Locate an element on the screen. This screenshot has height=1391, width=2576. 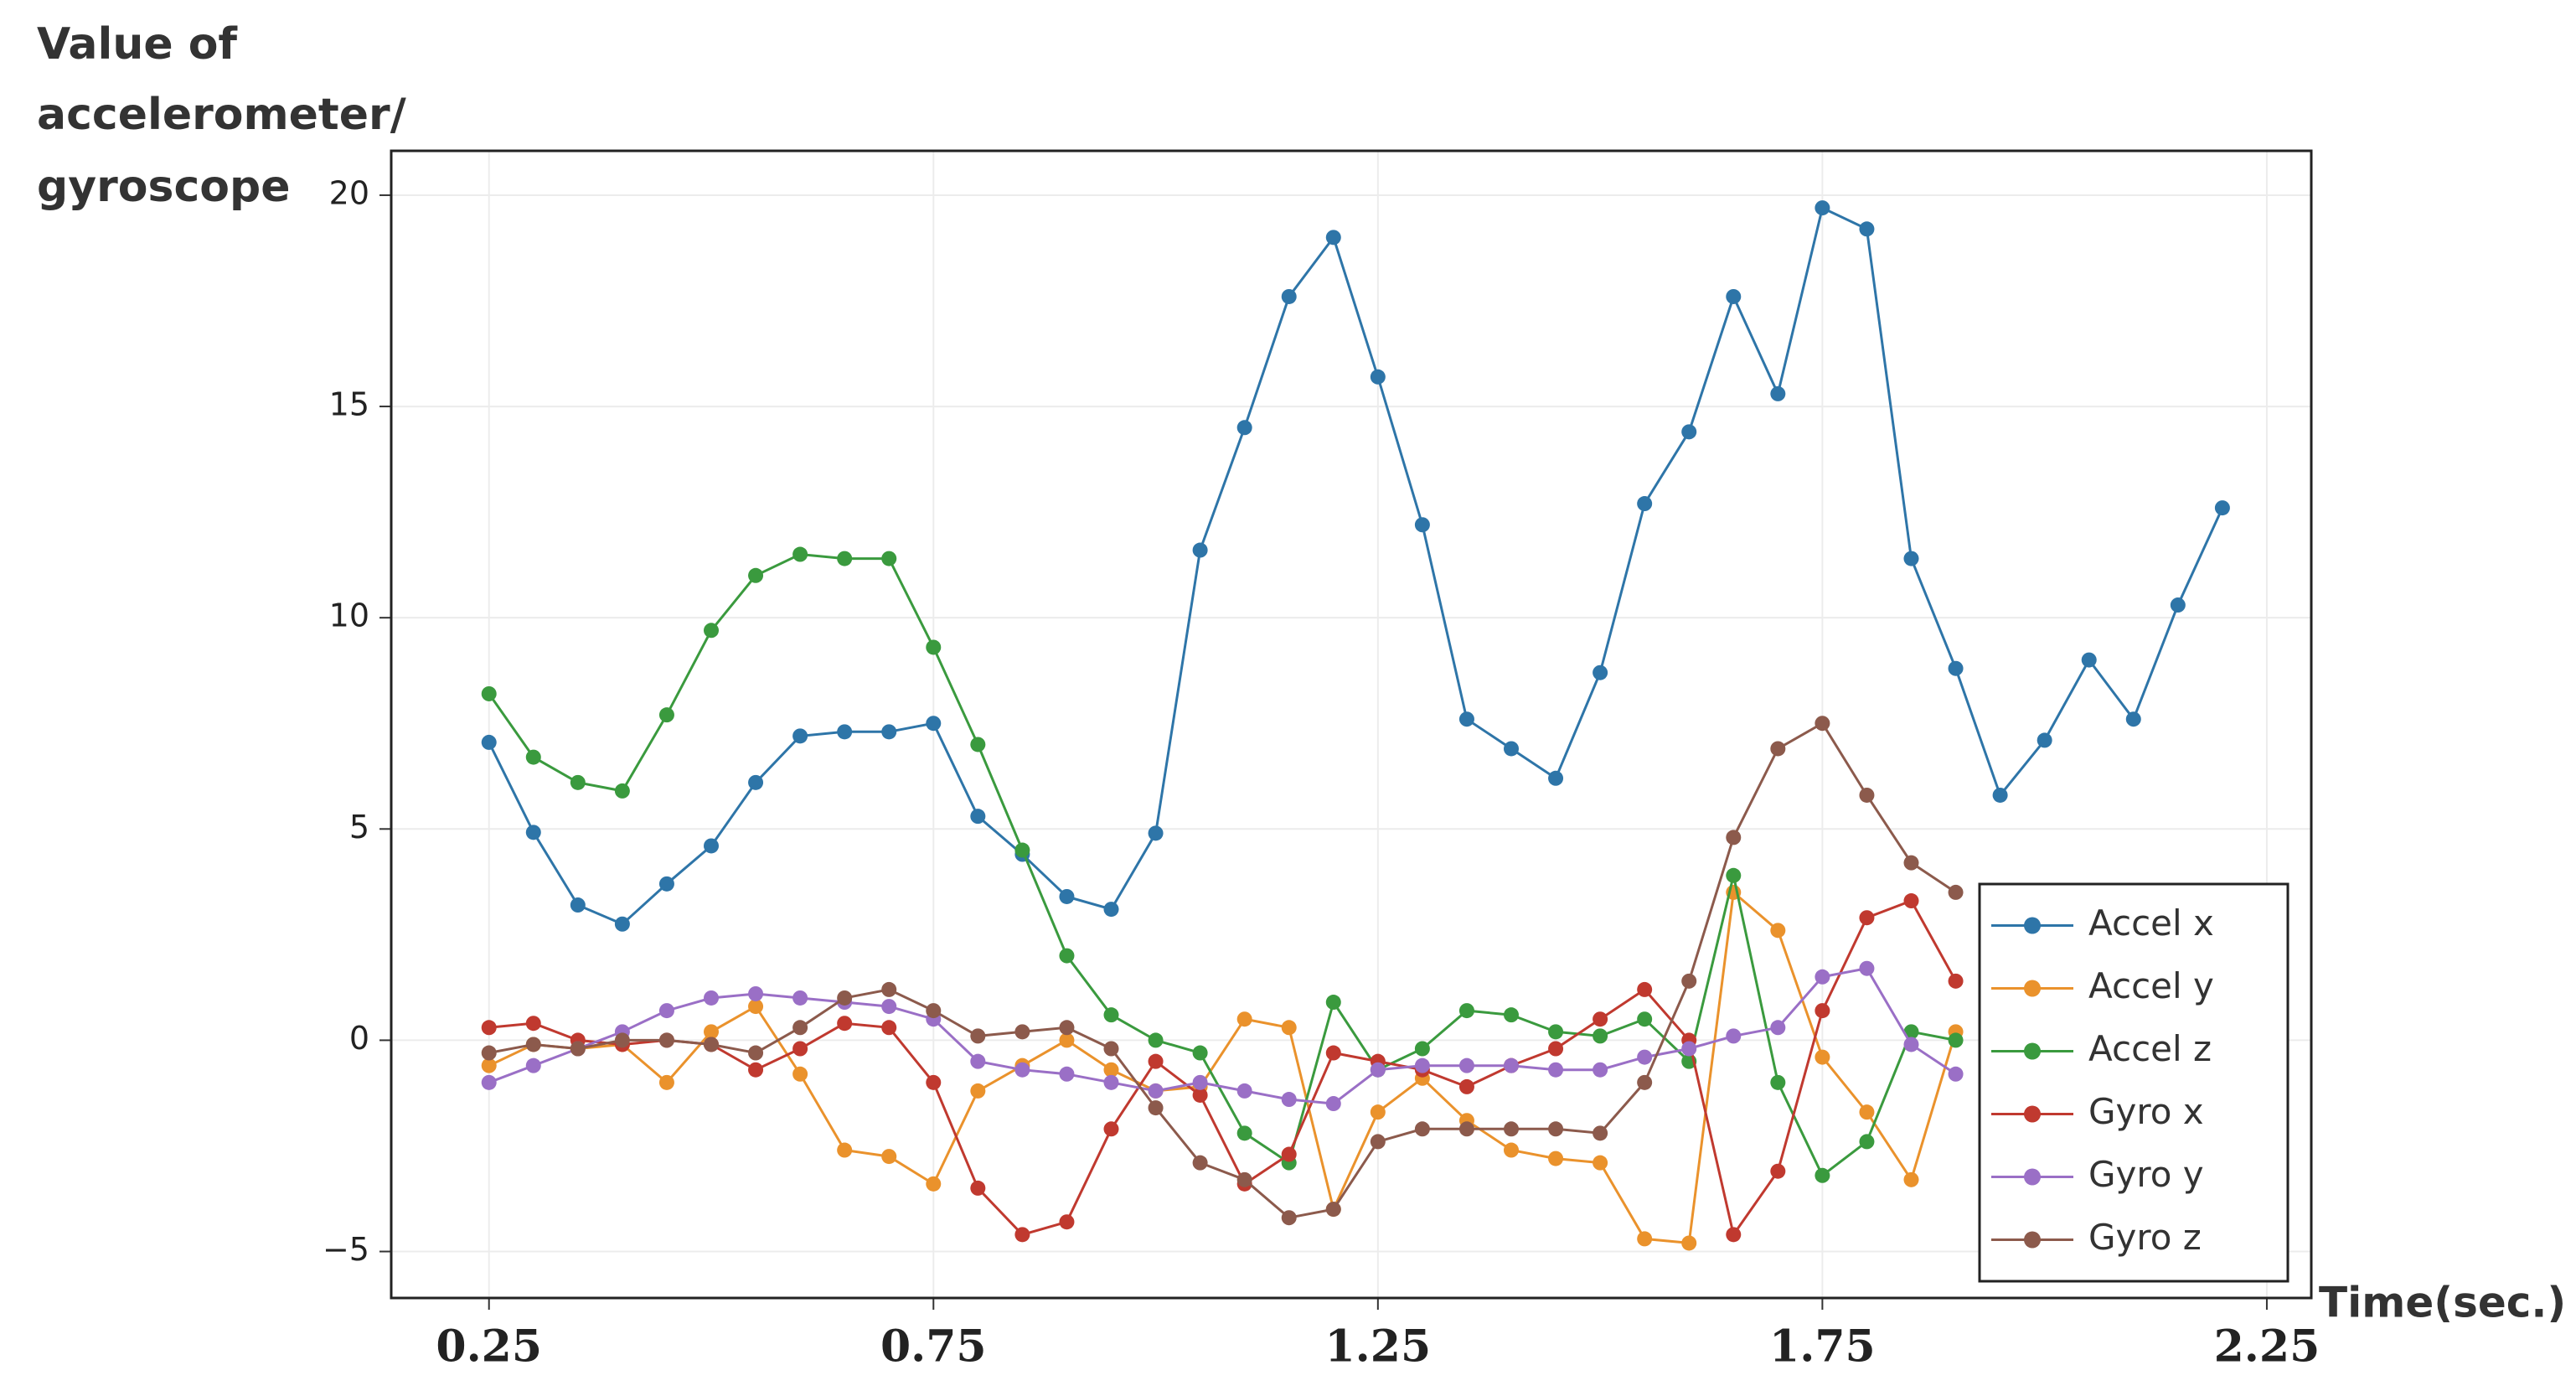
series-line is located at coordinates (1222, 1036).